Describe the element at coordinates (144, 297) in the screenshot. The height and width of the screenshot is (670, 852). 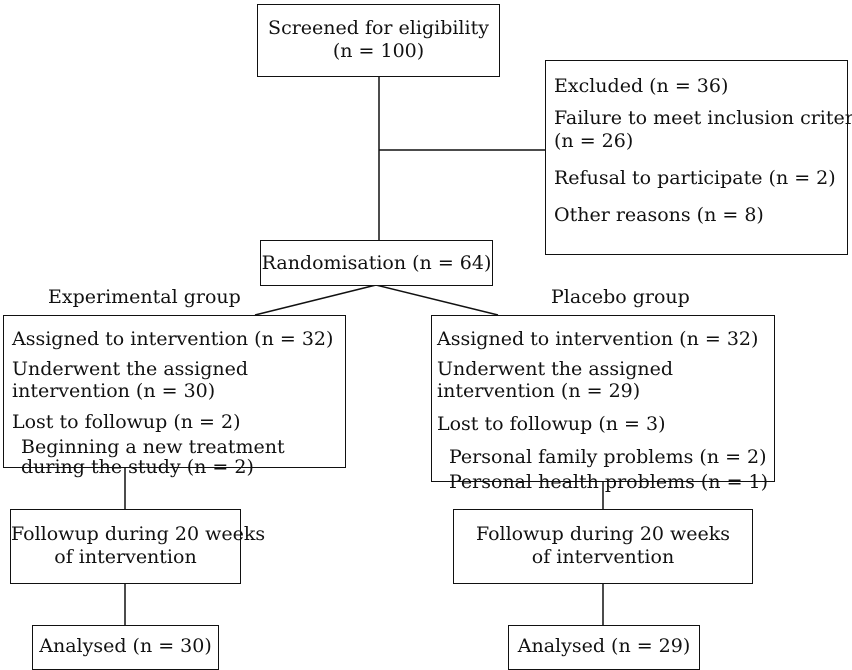
I see `experimental-group-label: Experimental group` at that location.